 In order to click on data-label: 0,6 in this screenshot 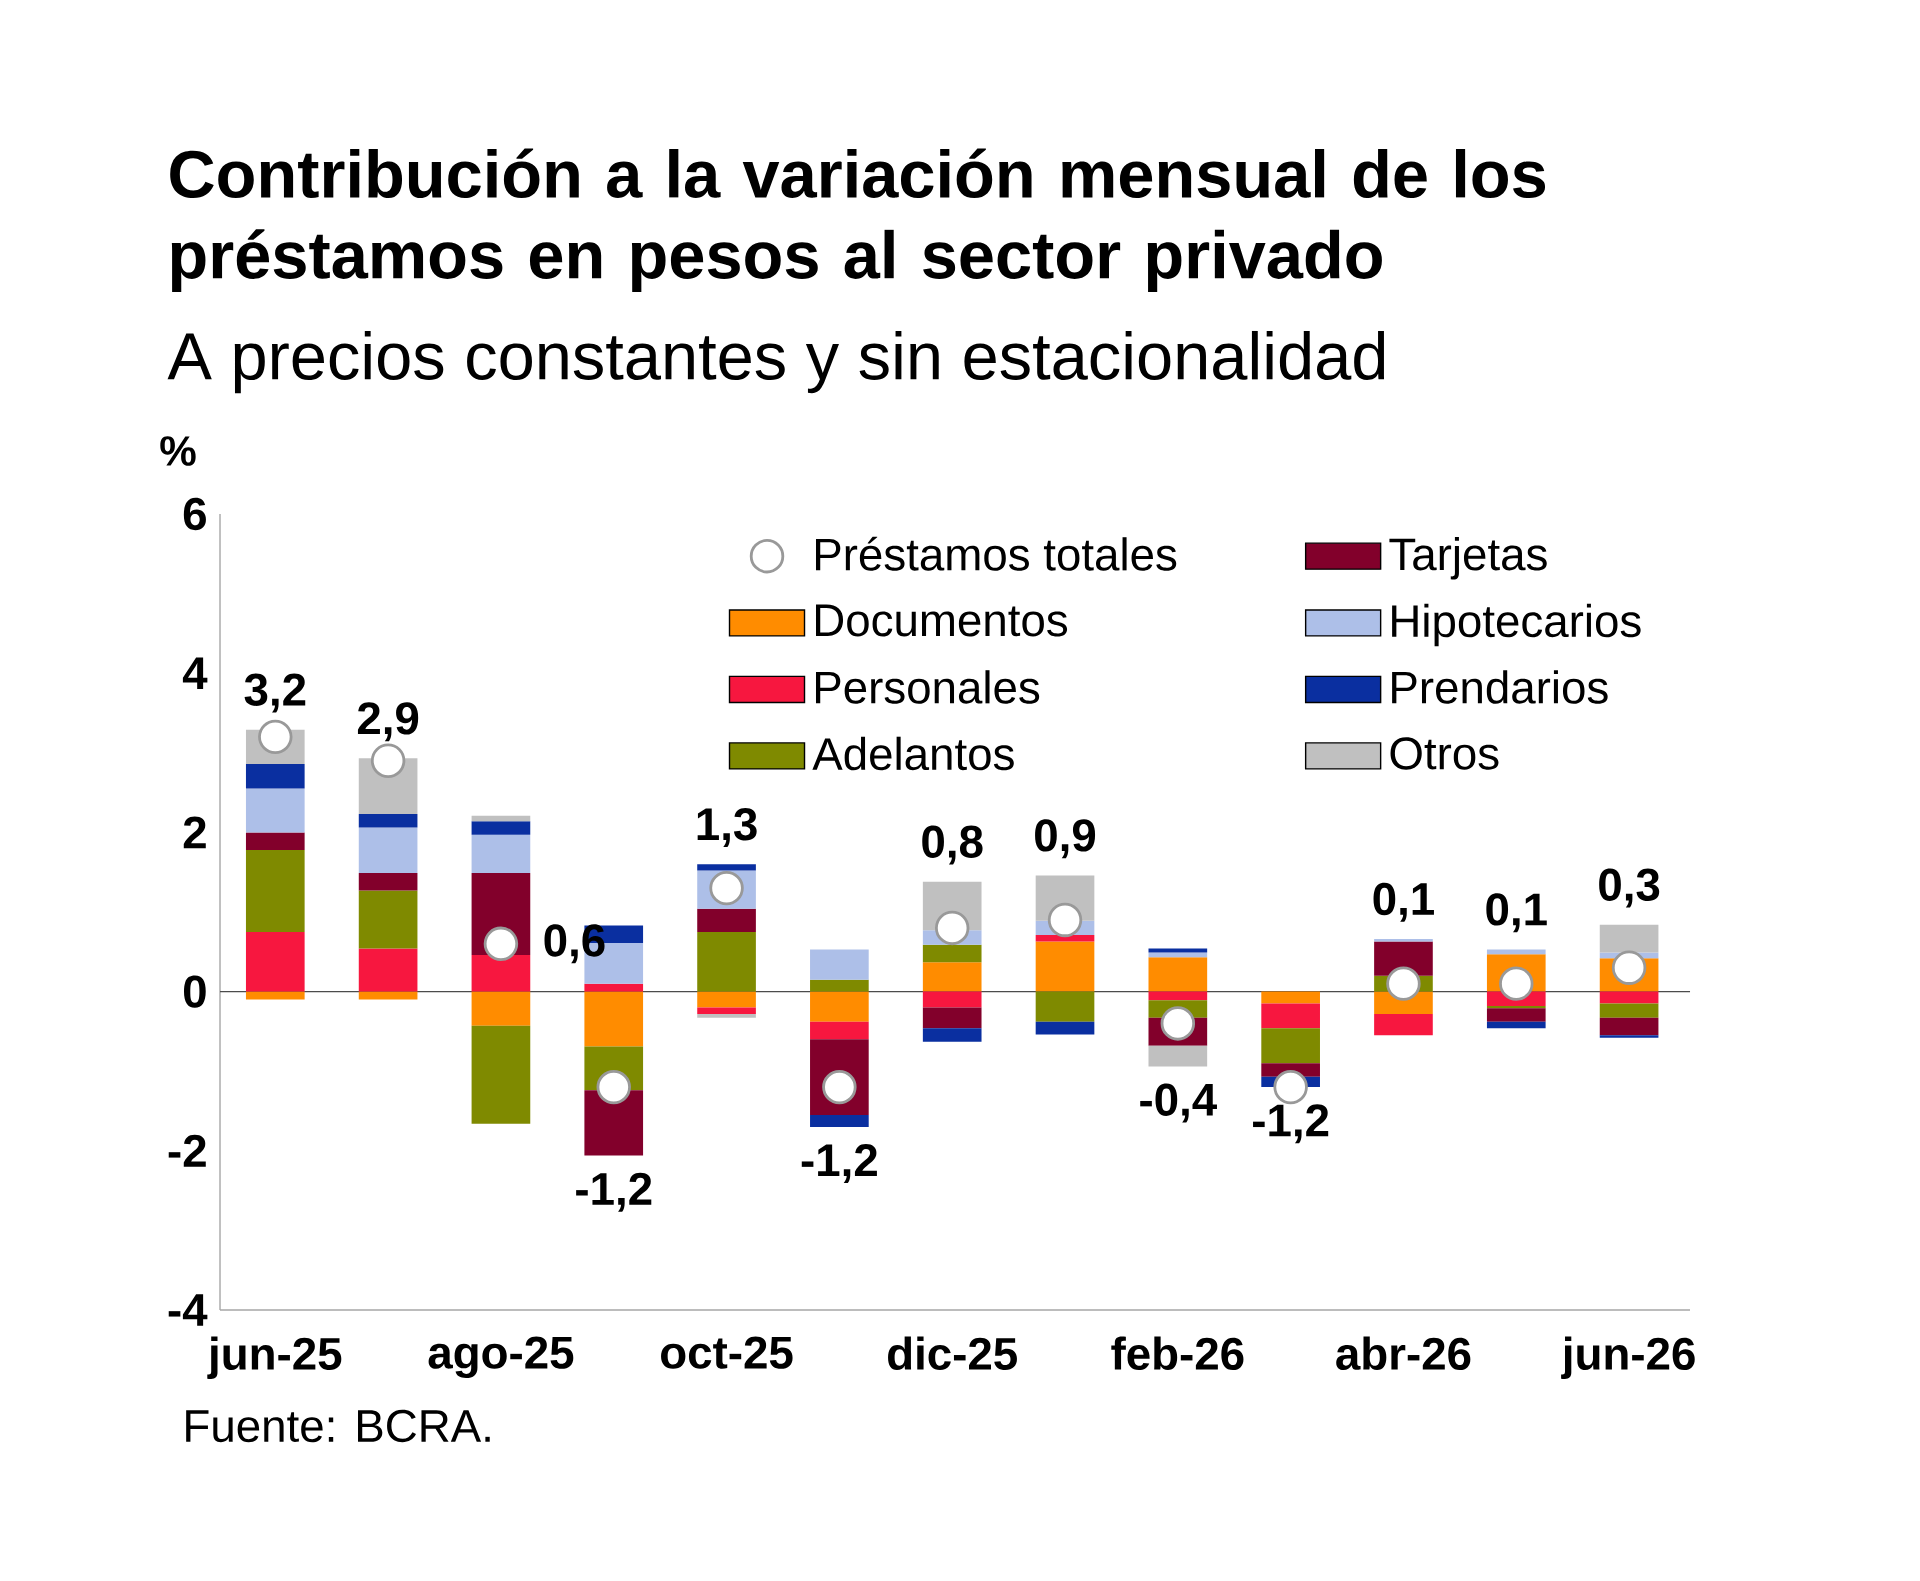, I will do `click(574, 944)`.